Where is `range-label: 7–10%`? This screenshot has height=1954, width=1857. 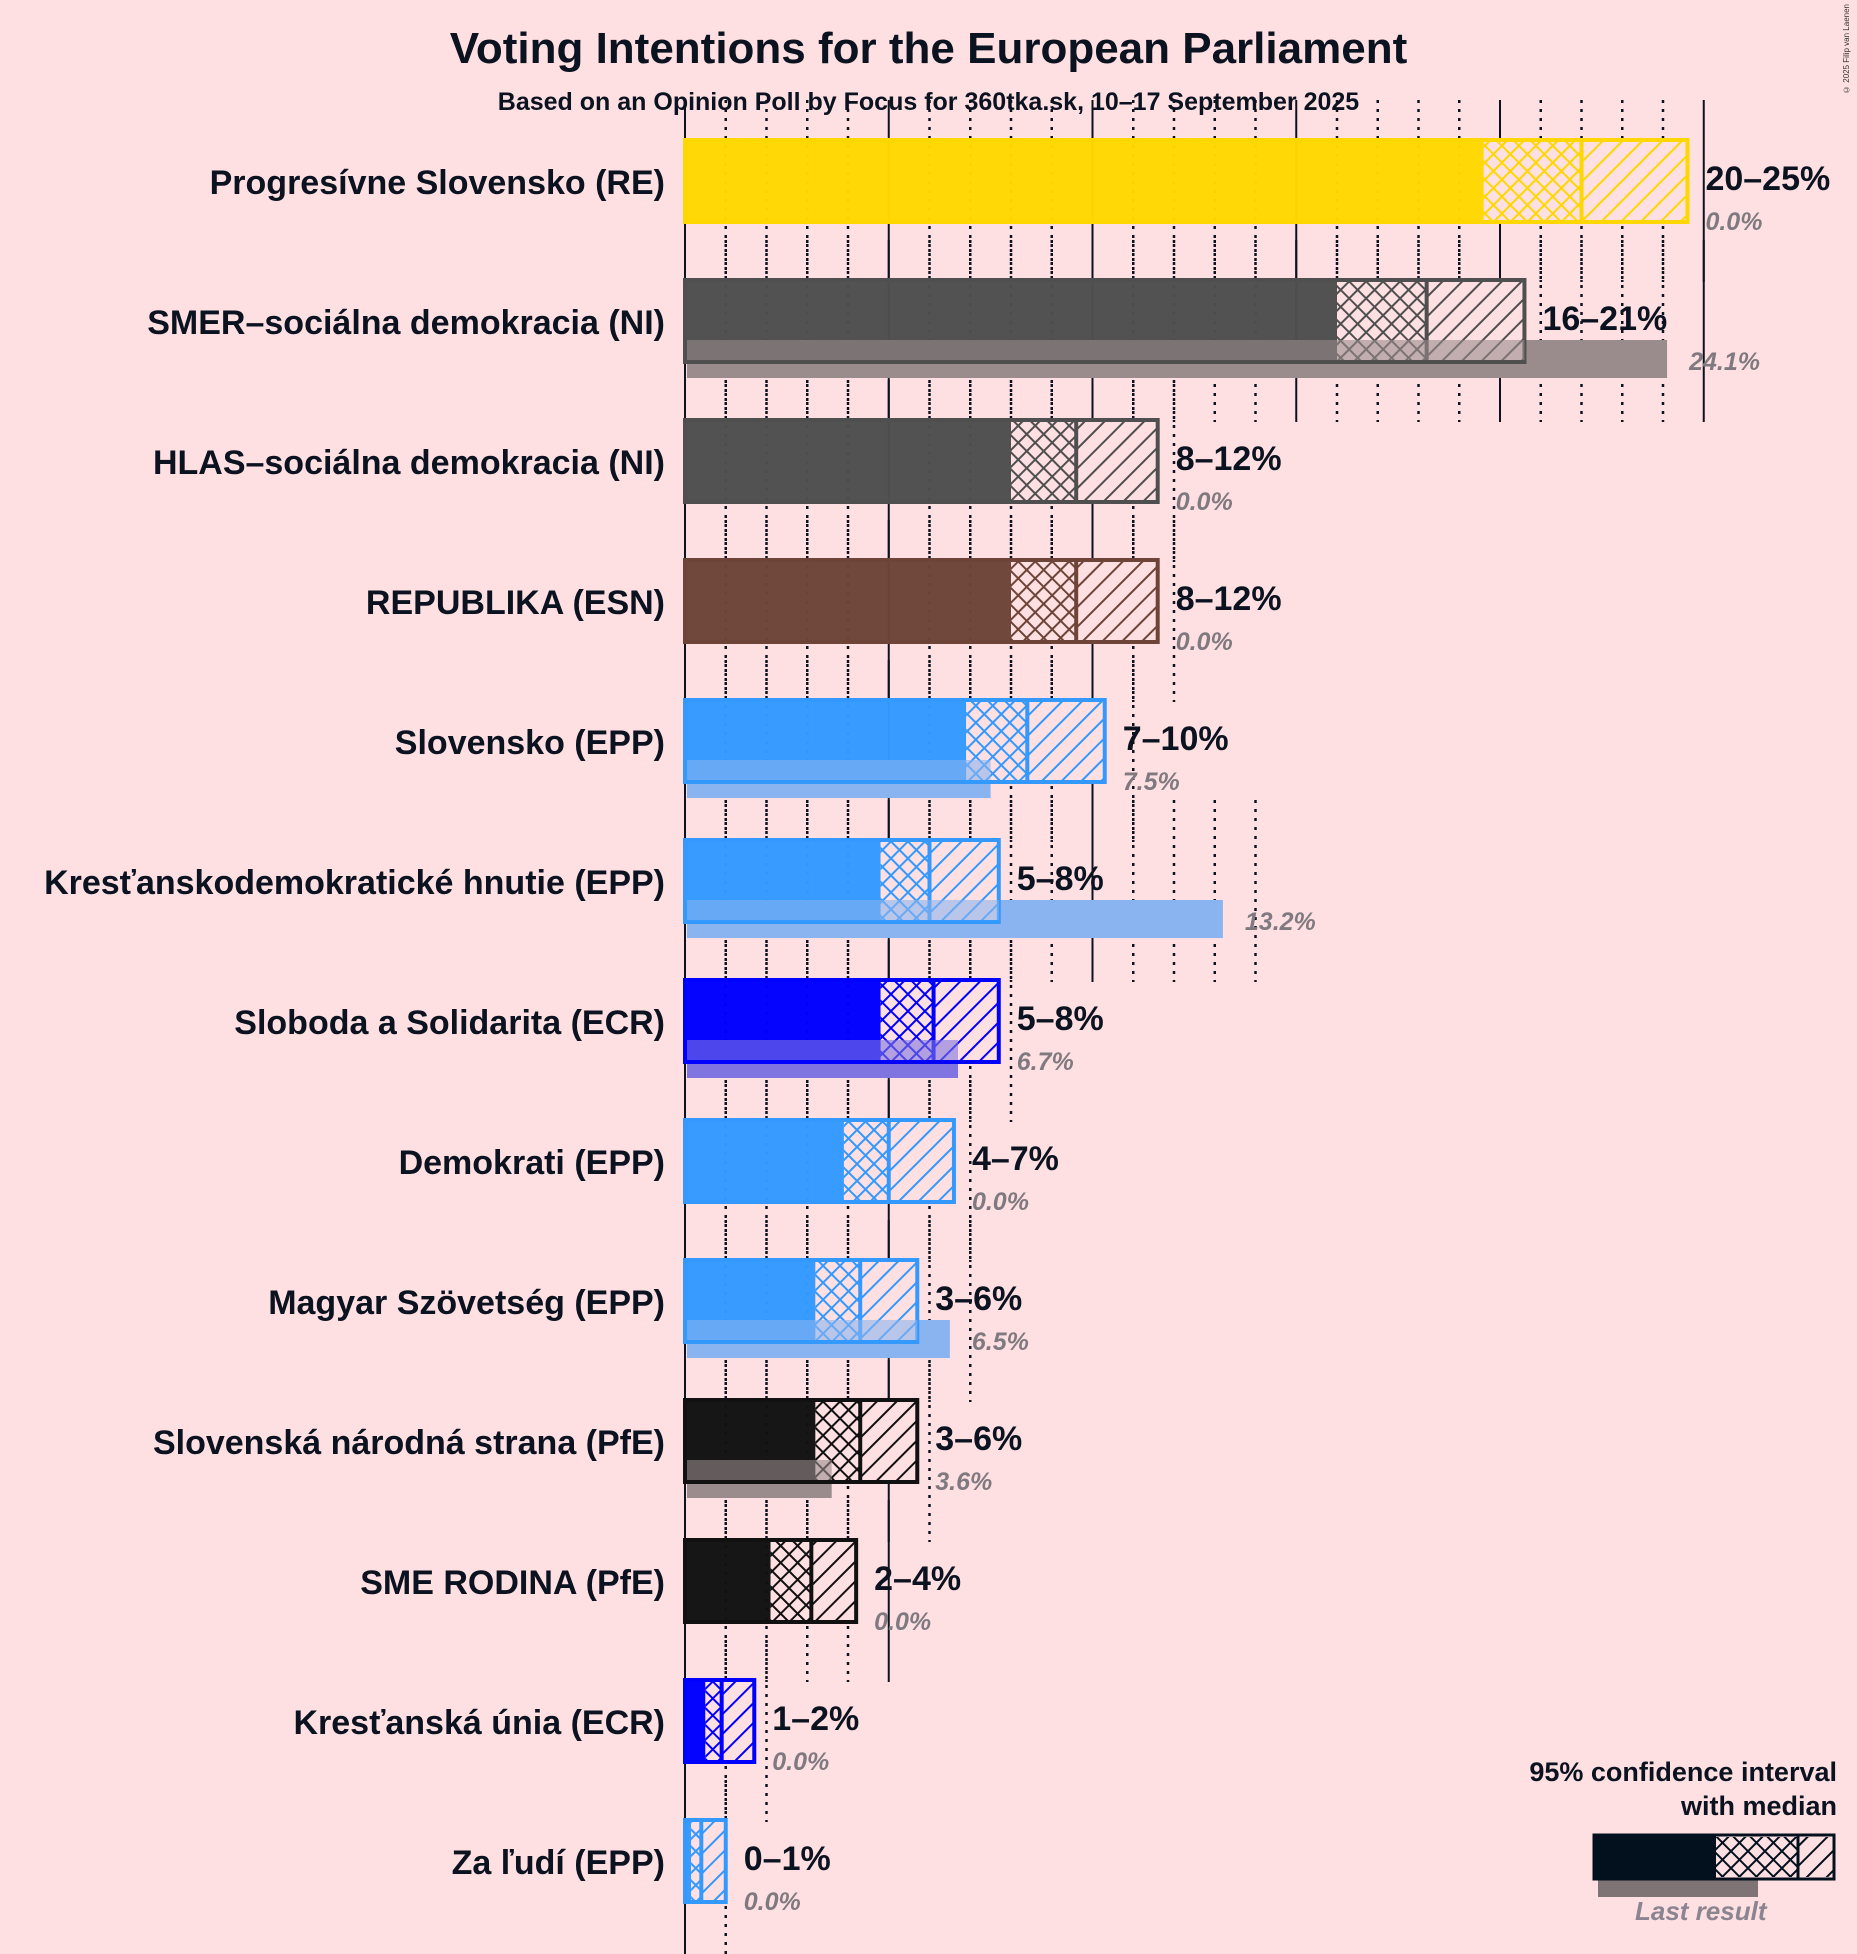
range-label: 7–10% is located at coordinates (1176, 739).